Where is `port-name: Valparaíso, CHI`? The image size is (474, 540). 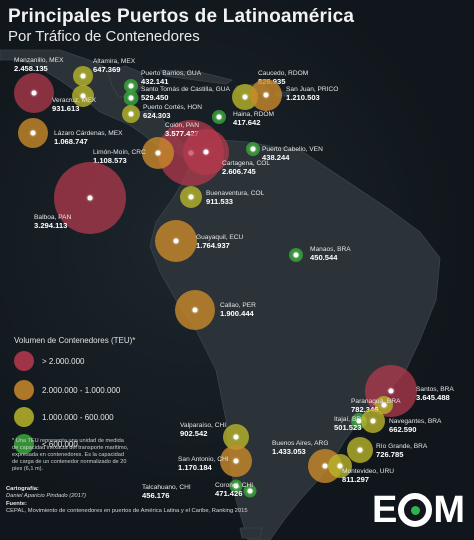 port-name: Valparaíso, CHI is located at coordinates (203, 425).